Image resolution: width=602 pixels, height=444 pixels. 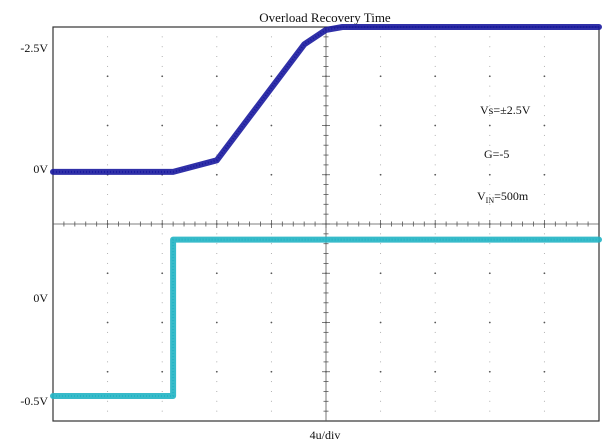 What do you see at coordinates (496, 154) in the screenshot?
I see `annotation-gain: G=-5` at bounding box center [496, 154].